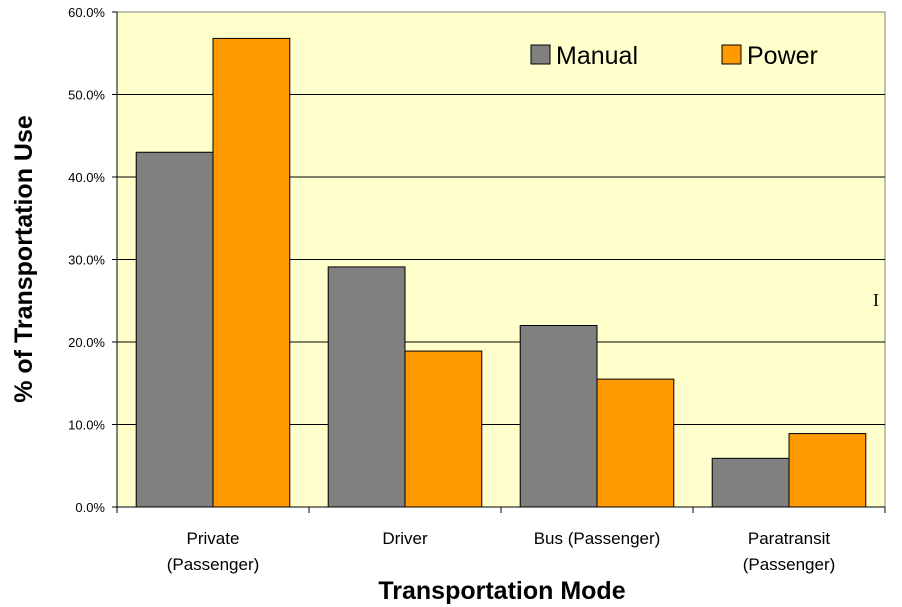 The image size is (902, 607). I want to click on x-tick-label: Driver, so click(405, 538).